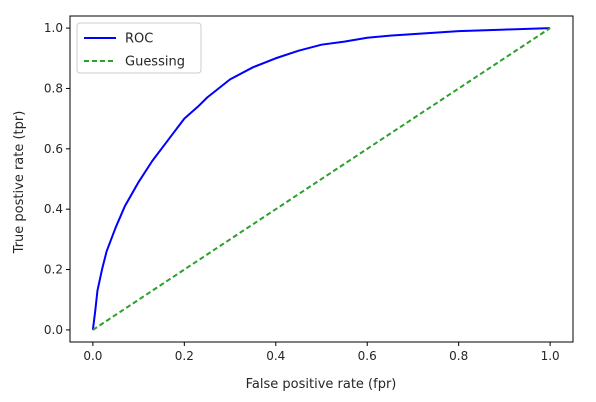 This screenshot has height=402, width=596. Describe the element at coordinates (367, 356) in the screenshot. I see `x-tick-label: 0.6` at that location.